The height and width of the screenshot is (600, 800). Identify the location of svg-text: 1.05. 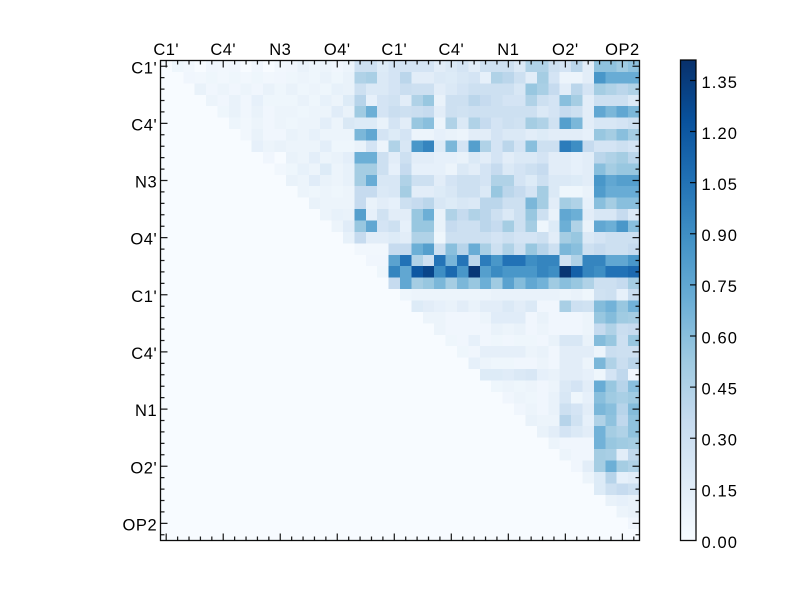
(720, 185).